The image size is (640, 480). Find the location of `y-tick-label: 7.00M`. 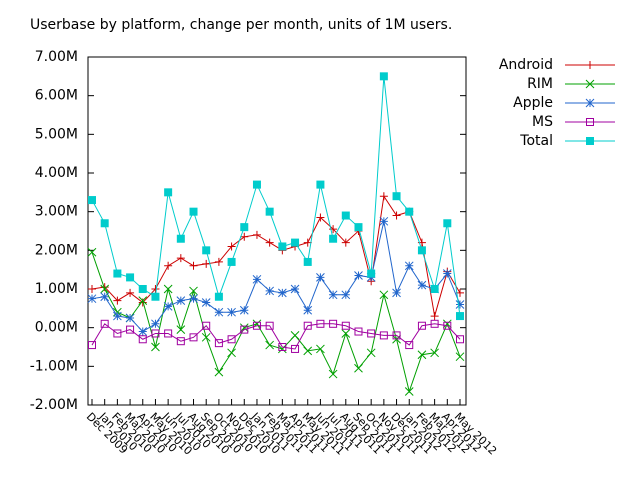

y-tick-label: 7.00M is located at coordinates (56, 57).